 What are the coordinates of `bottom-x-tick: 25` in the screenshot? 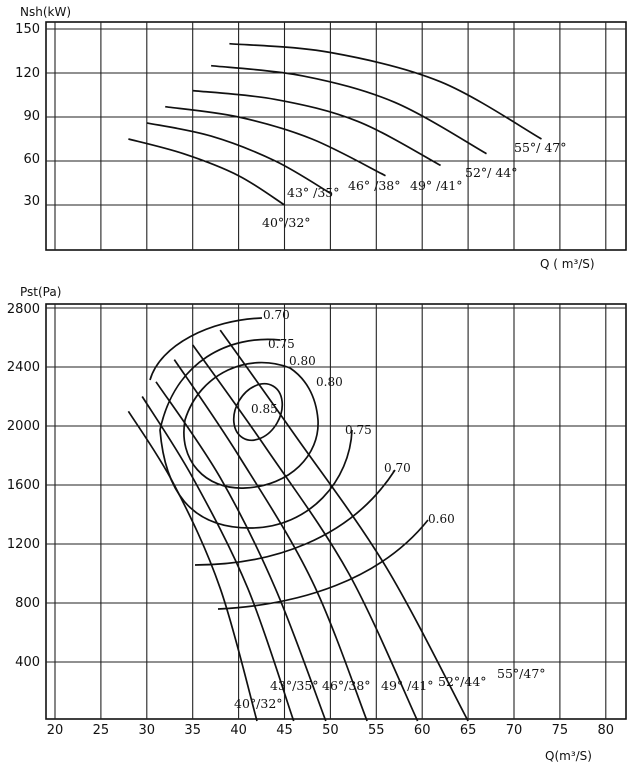 It's located at (101, 730).